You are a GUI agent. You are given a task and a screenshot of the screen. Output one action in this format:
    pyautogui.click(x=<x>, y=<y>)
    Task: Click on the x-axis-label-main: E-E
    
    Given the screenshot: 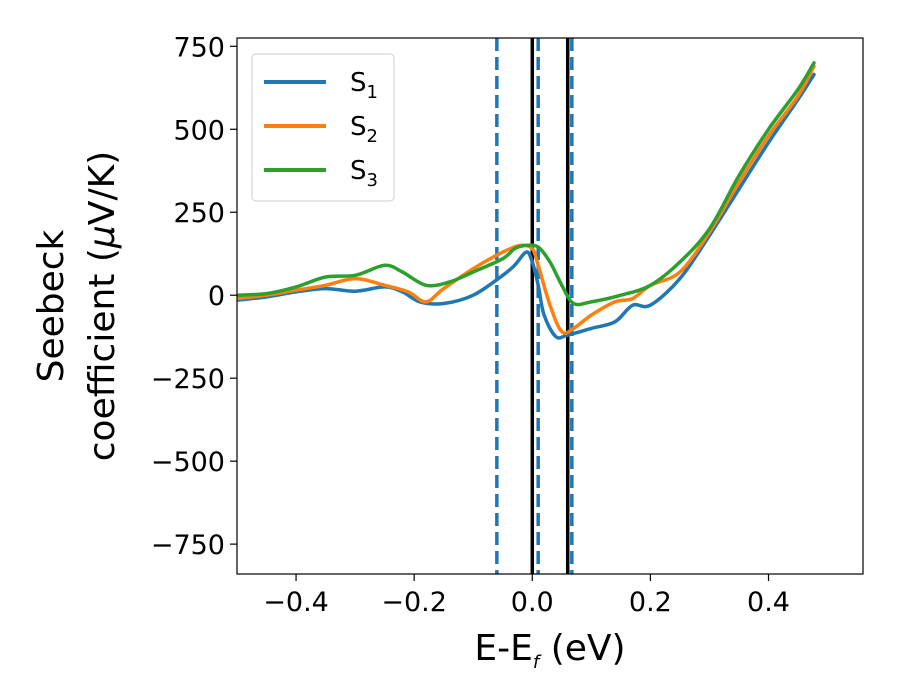 What is the action you would take?
    pyautogui.click(x=503, y=648)
    